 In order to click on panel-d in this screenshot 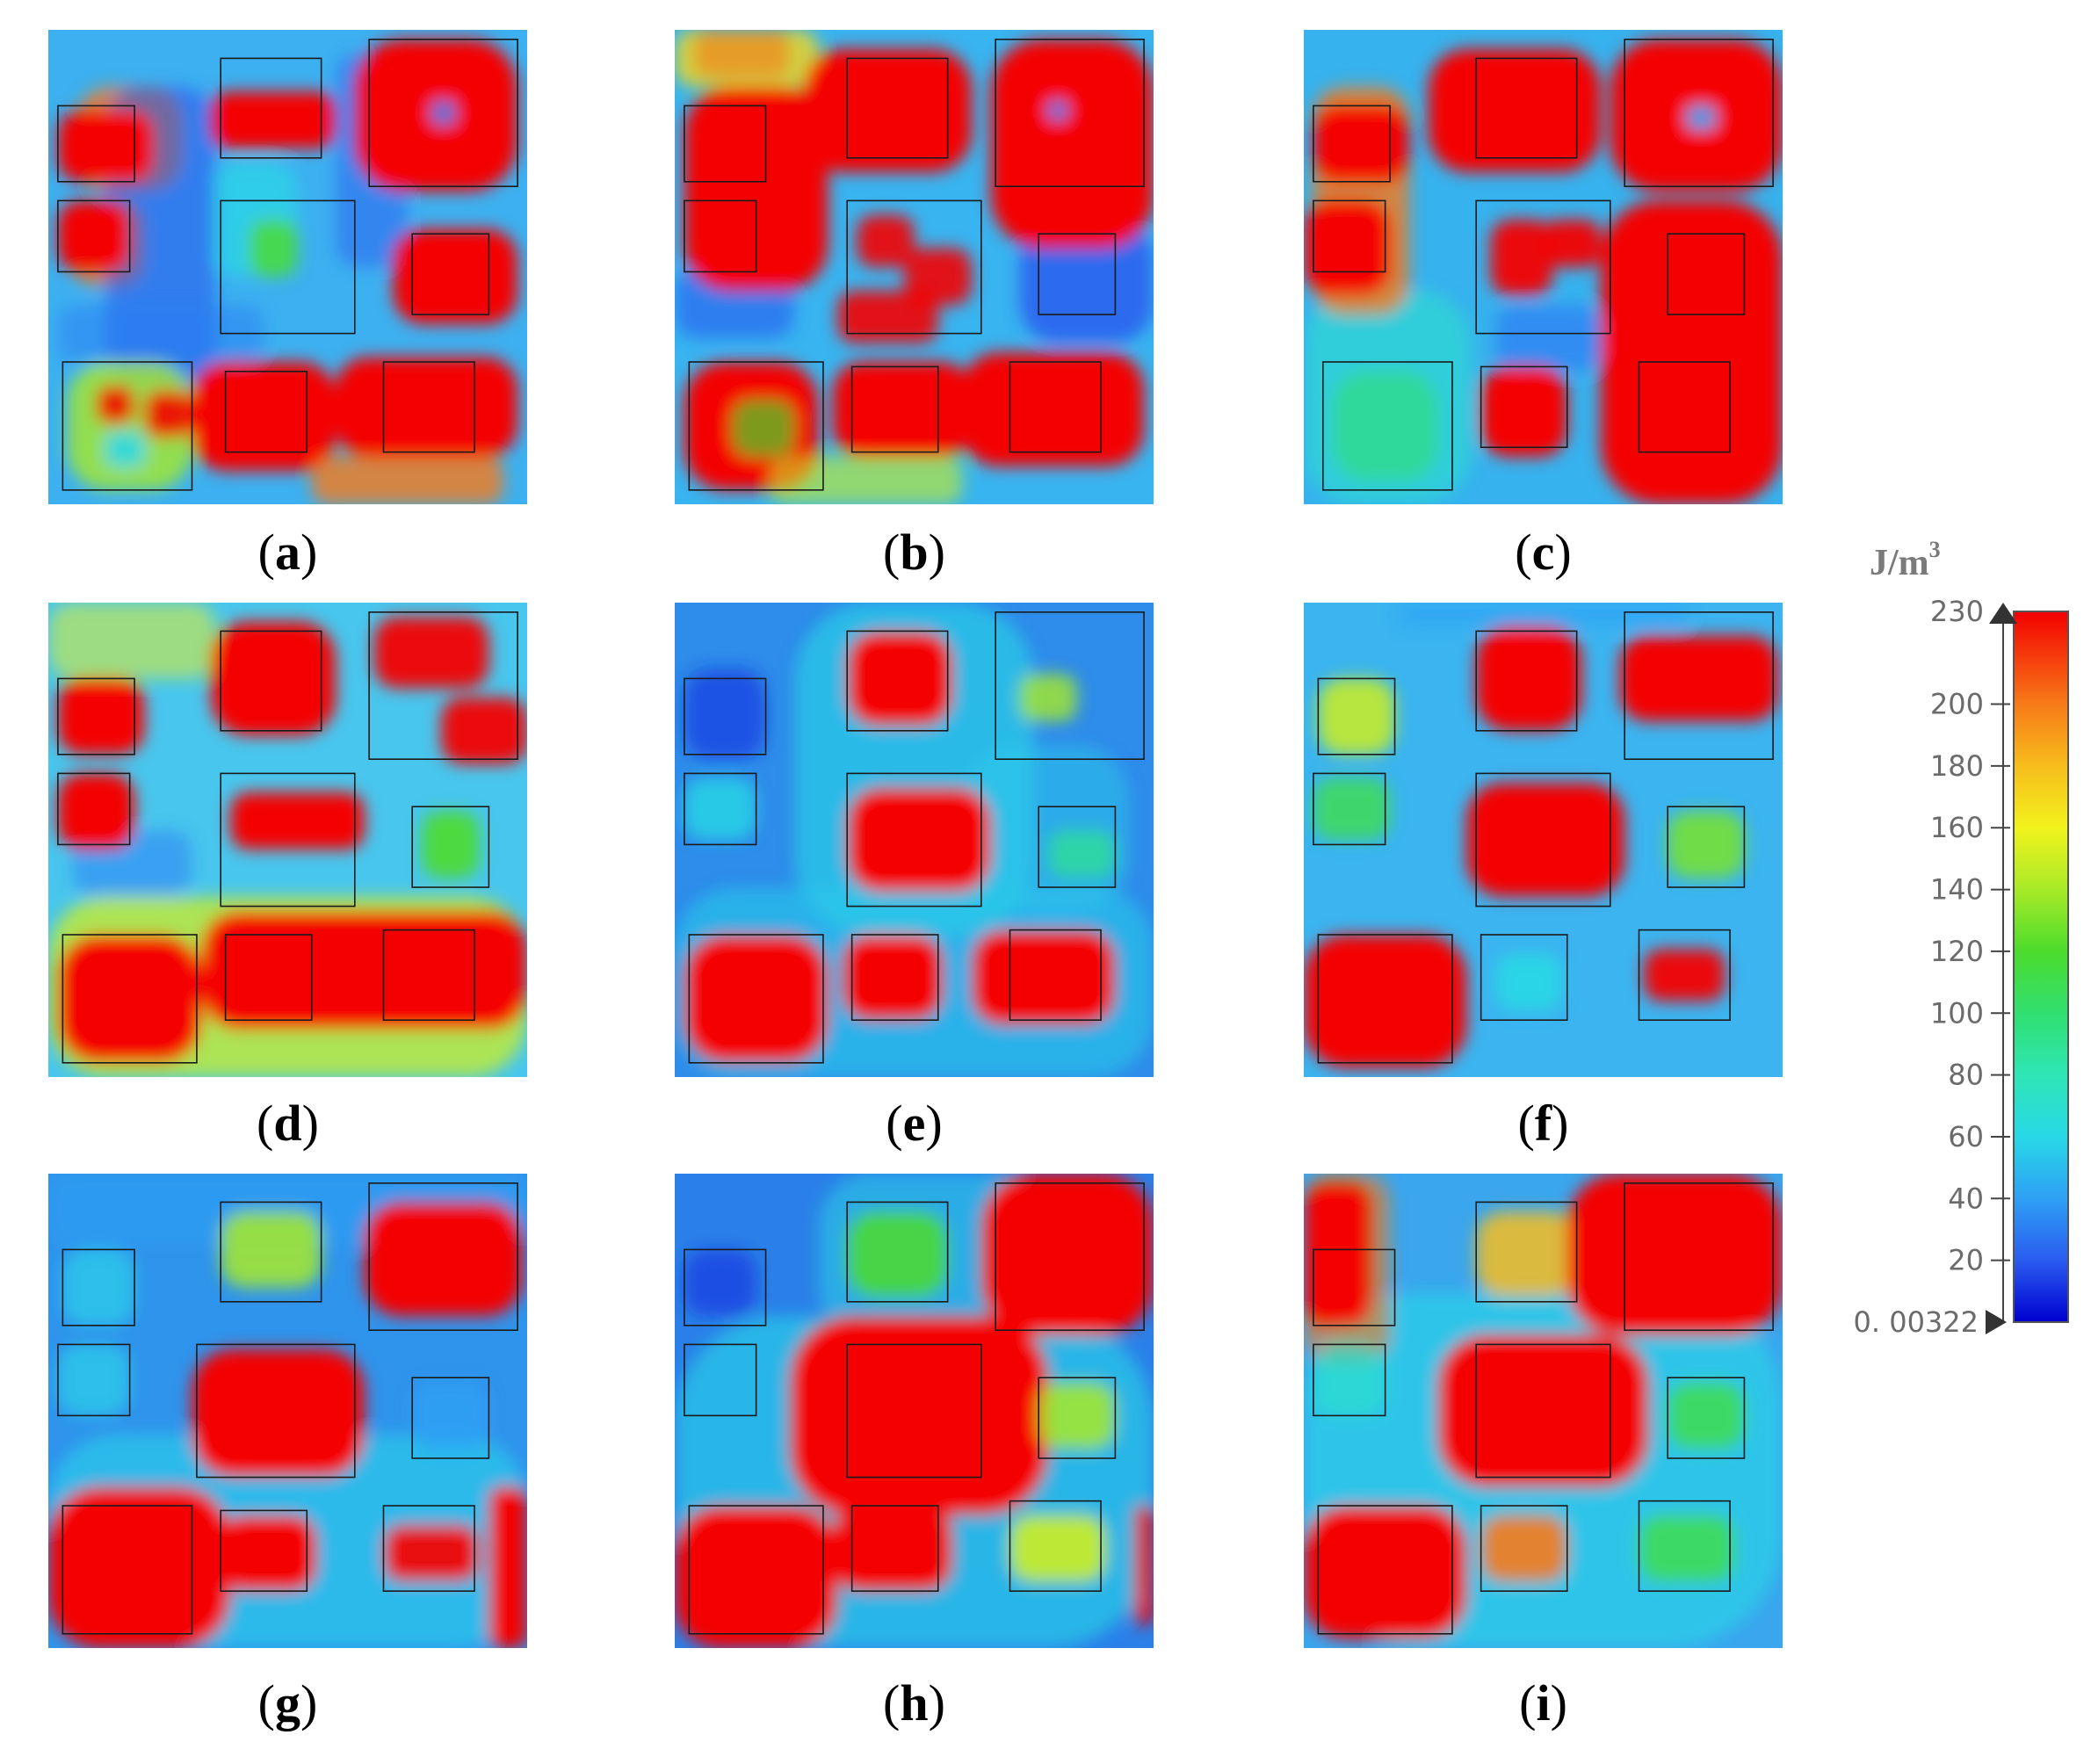, I will do `click(287, 840)`.